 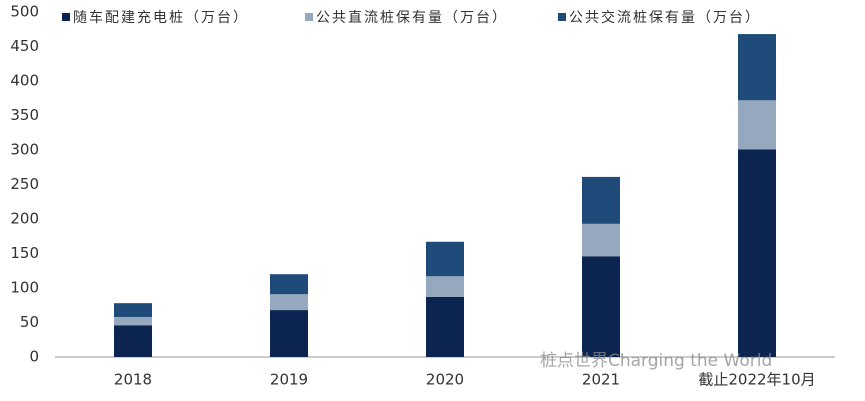 I want to click on x-tick-label: 2021, so click(x=601, y=380).